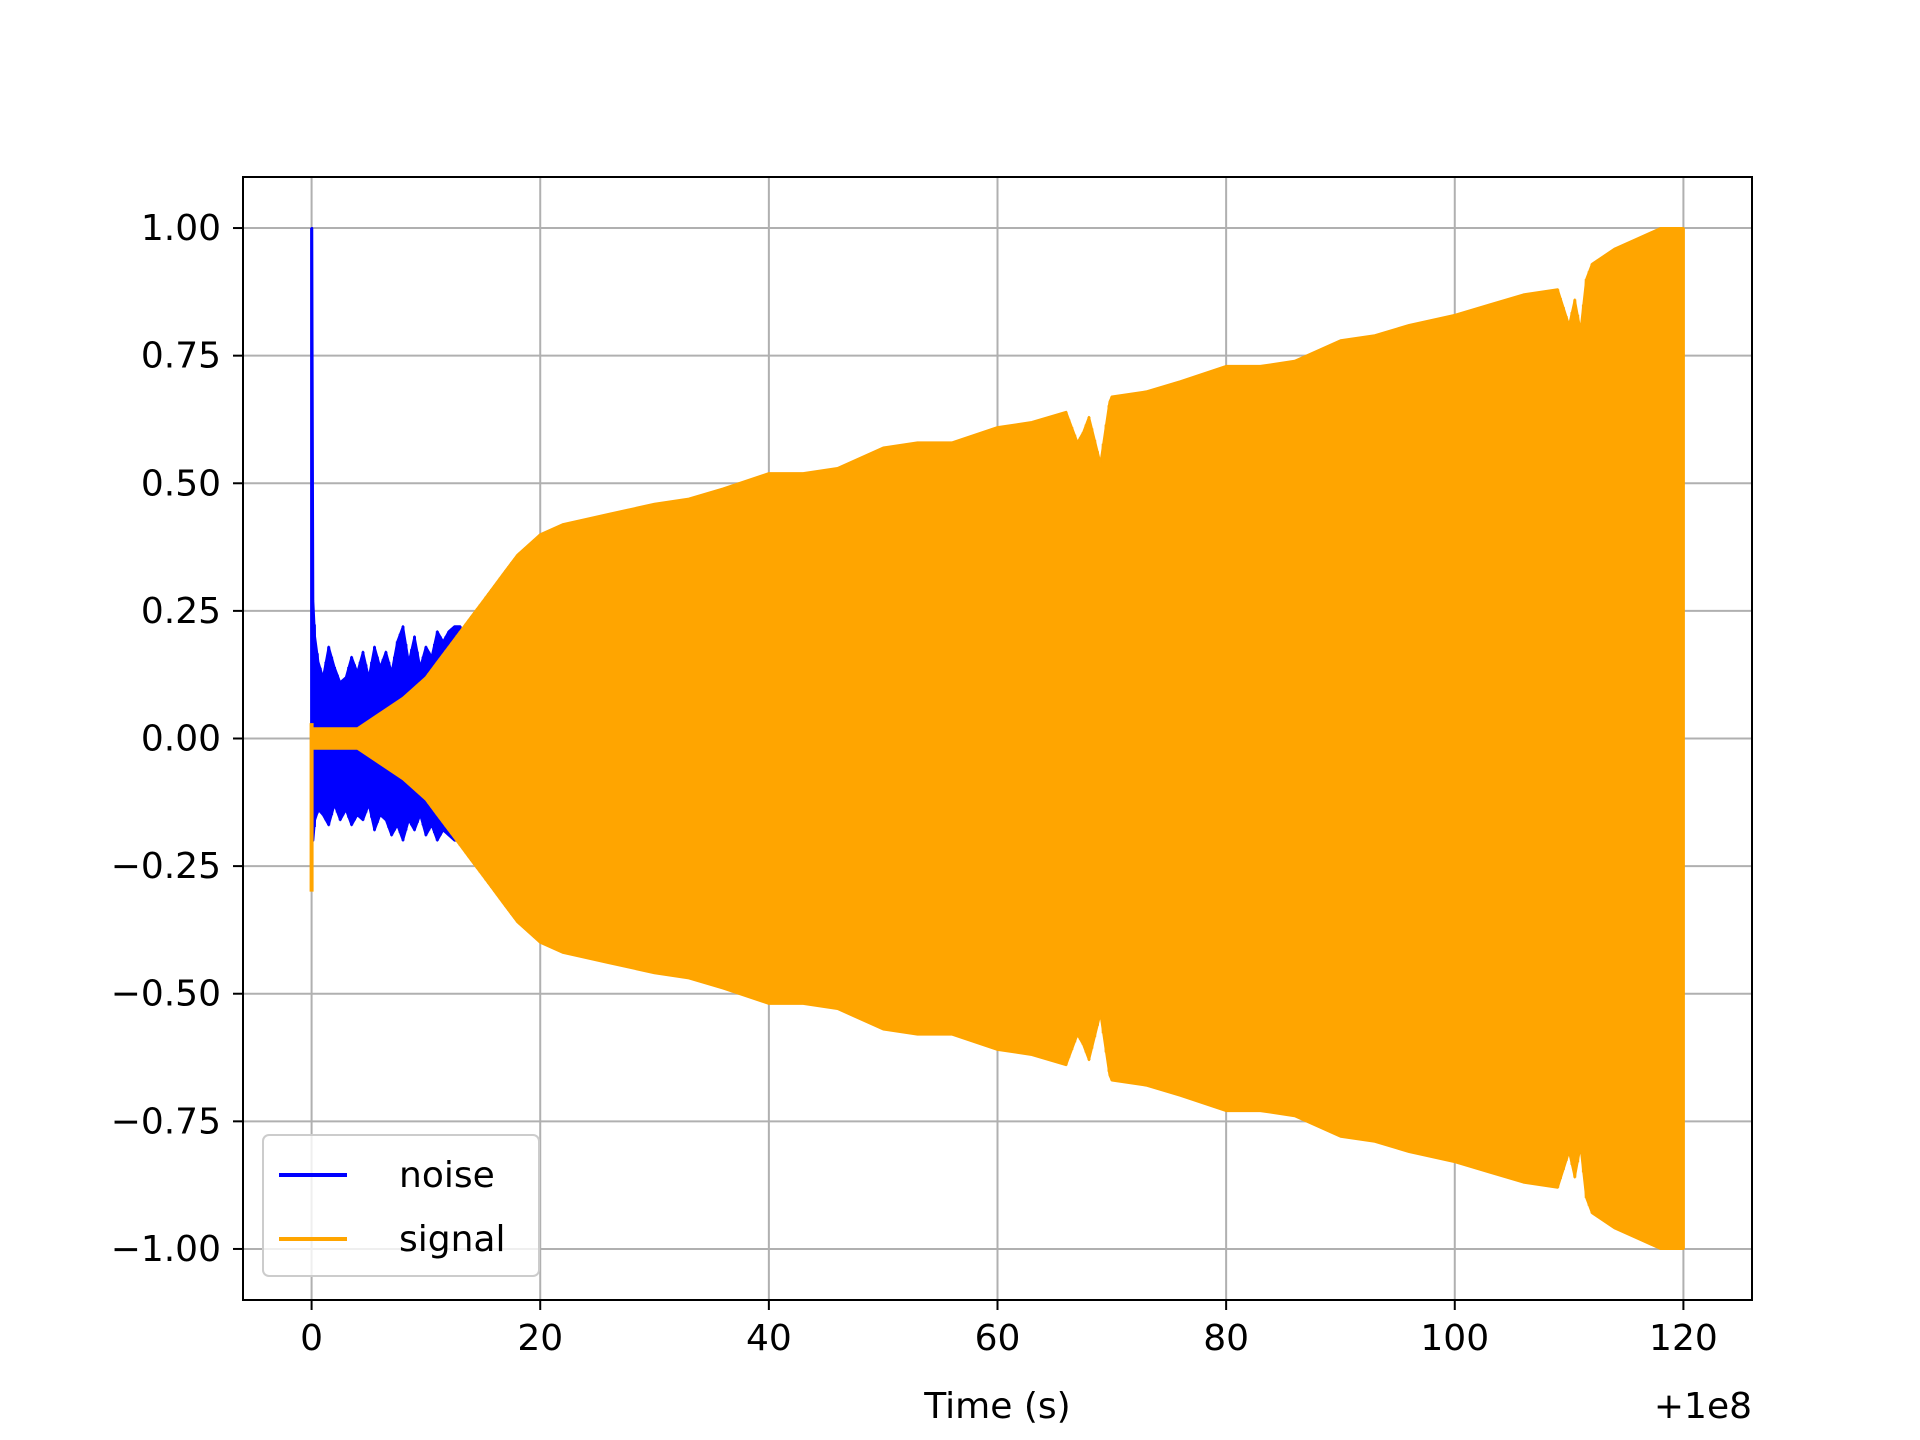  I want to click on y-axis: 1.00 0.75 0.50 0.25 0.00 −0.25 −0.50 −0.75 −1.00, so click(177, 739).